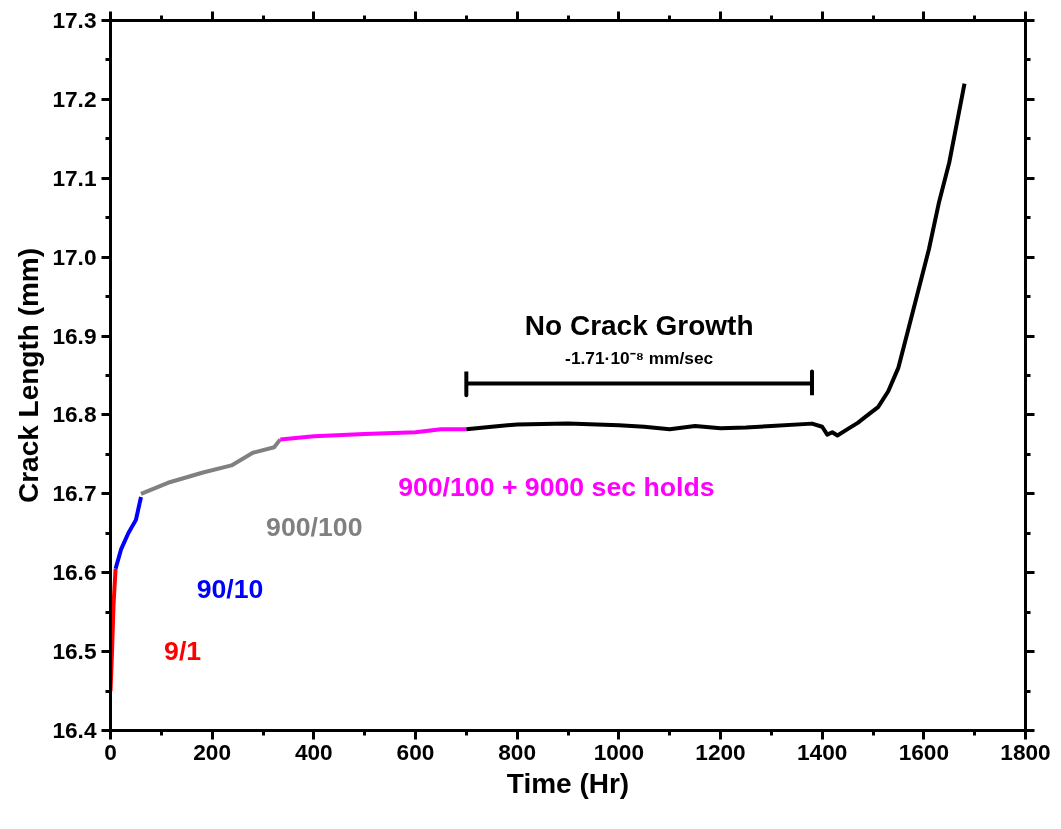 The height and width of the screenshot is (829, 1061). What do you see at coordinates (183, 650) in the screenshot?
I see `series-label: 9/1` at bounding box center [183, 650].